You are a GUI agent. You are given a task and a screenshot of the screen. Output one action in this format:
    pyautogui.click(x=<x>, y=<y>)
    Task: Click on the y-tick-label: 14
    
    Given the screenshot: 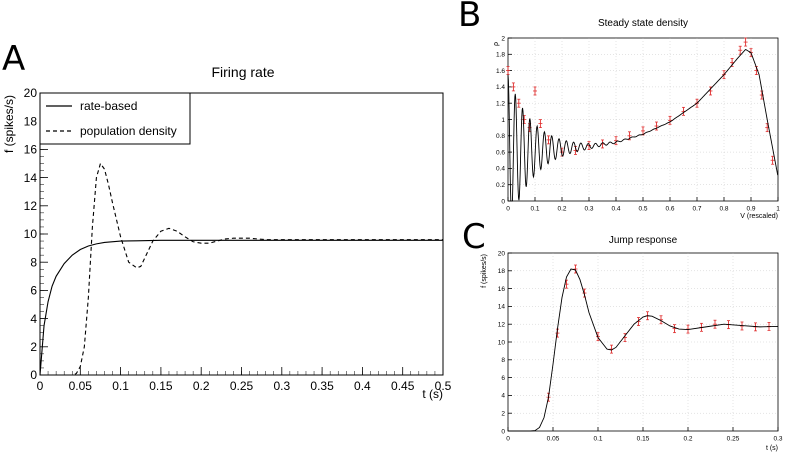 What is the action you would take?
    pyautogui.click(x=31, y=178)
    